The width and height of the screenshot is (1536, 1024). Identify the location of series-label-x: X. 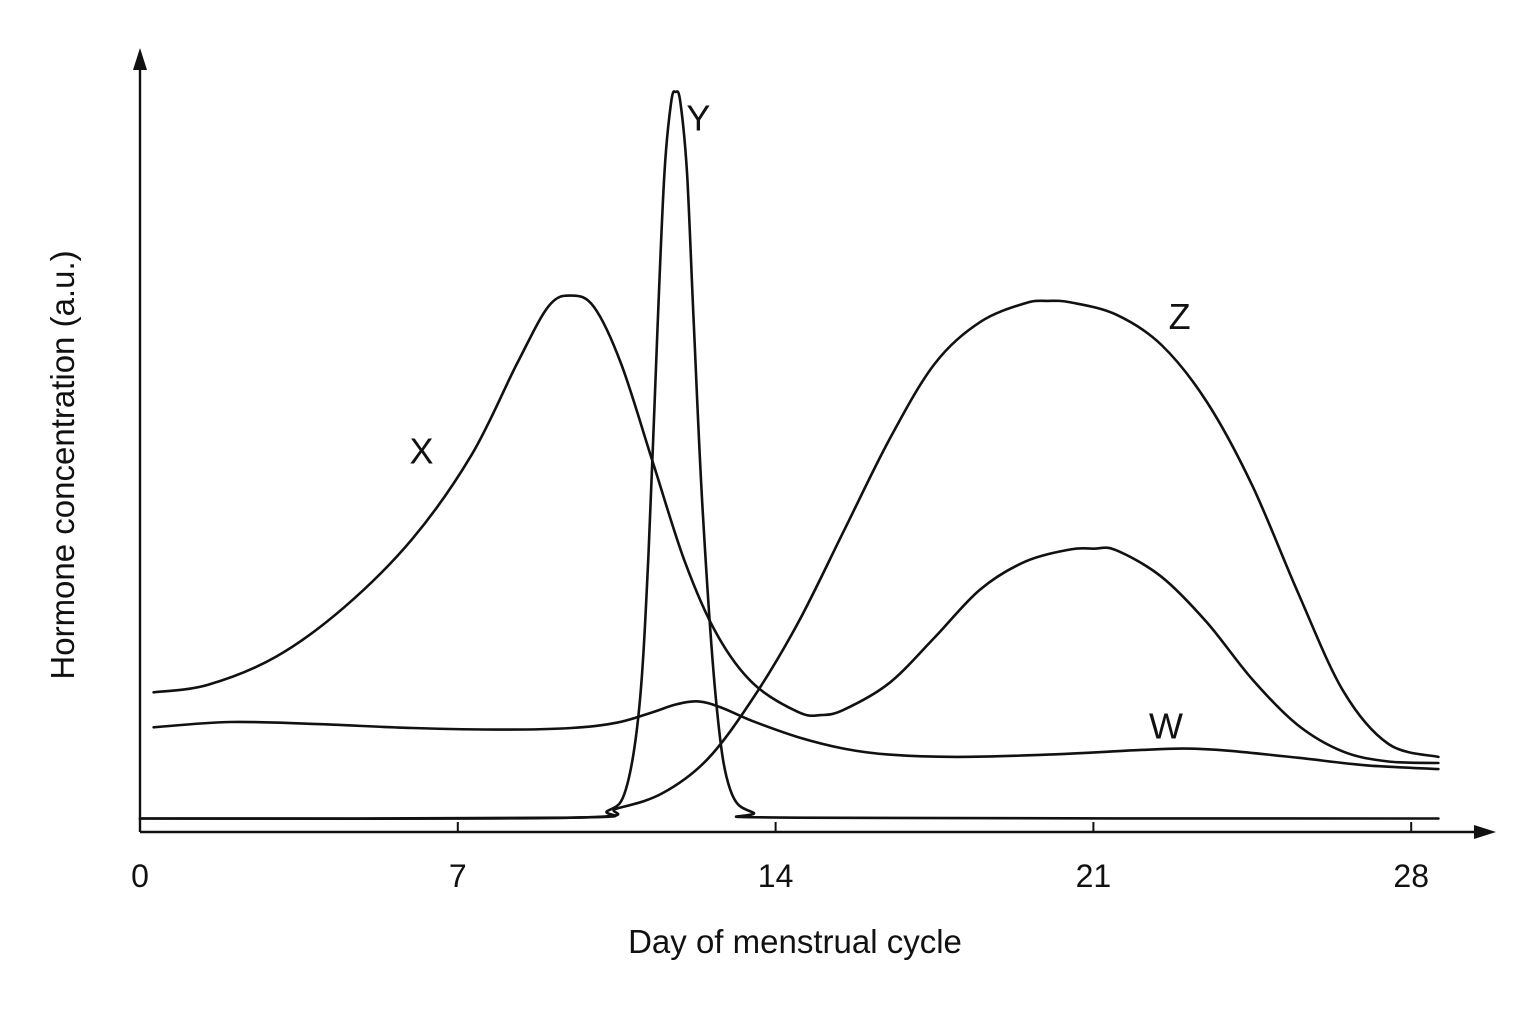
(421, 450).